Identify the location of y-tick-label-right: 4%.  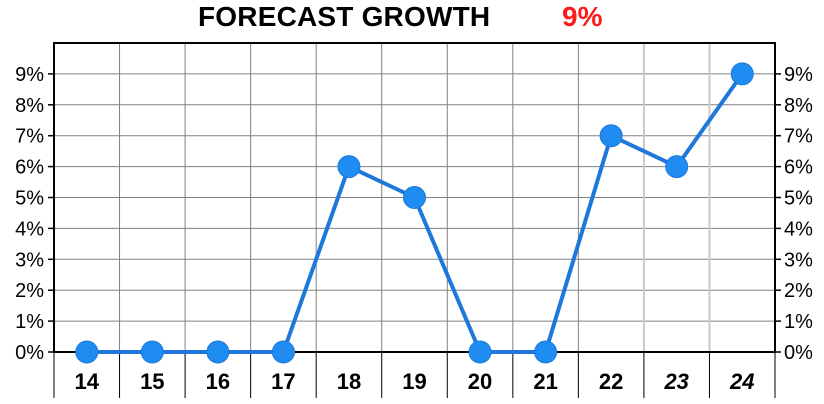
(798, 229).